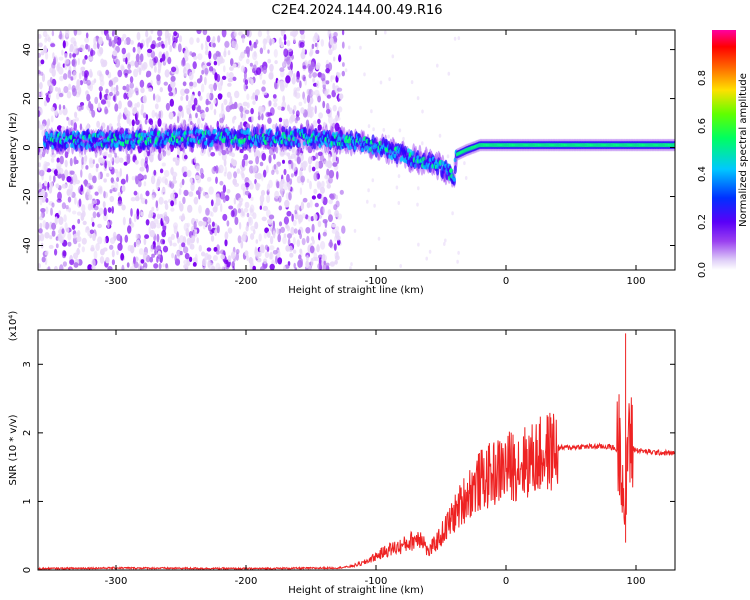 The height and width of the screenshot is (600, 750). Describe the element at coordinates (27, 98) in the screenshot. I see `y-tick-label: 20` at that location.